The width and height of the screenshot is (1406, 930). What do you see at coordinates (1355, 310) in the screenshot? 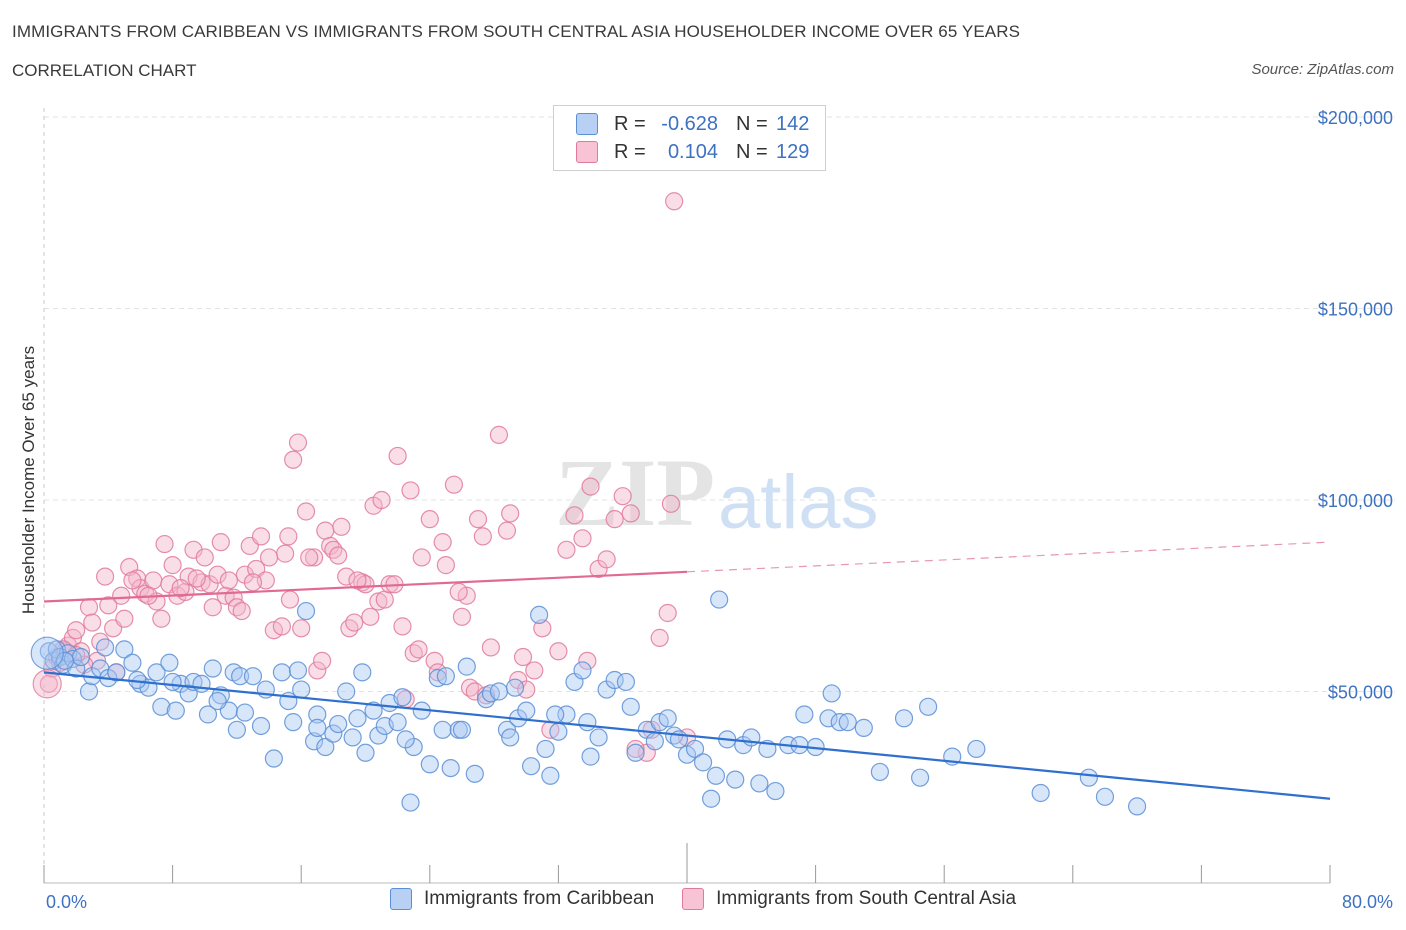
I see `y-tick-label: $150,000` at bounding box center [1355, 310].